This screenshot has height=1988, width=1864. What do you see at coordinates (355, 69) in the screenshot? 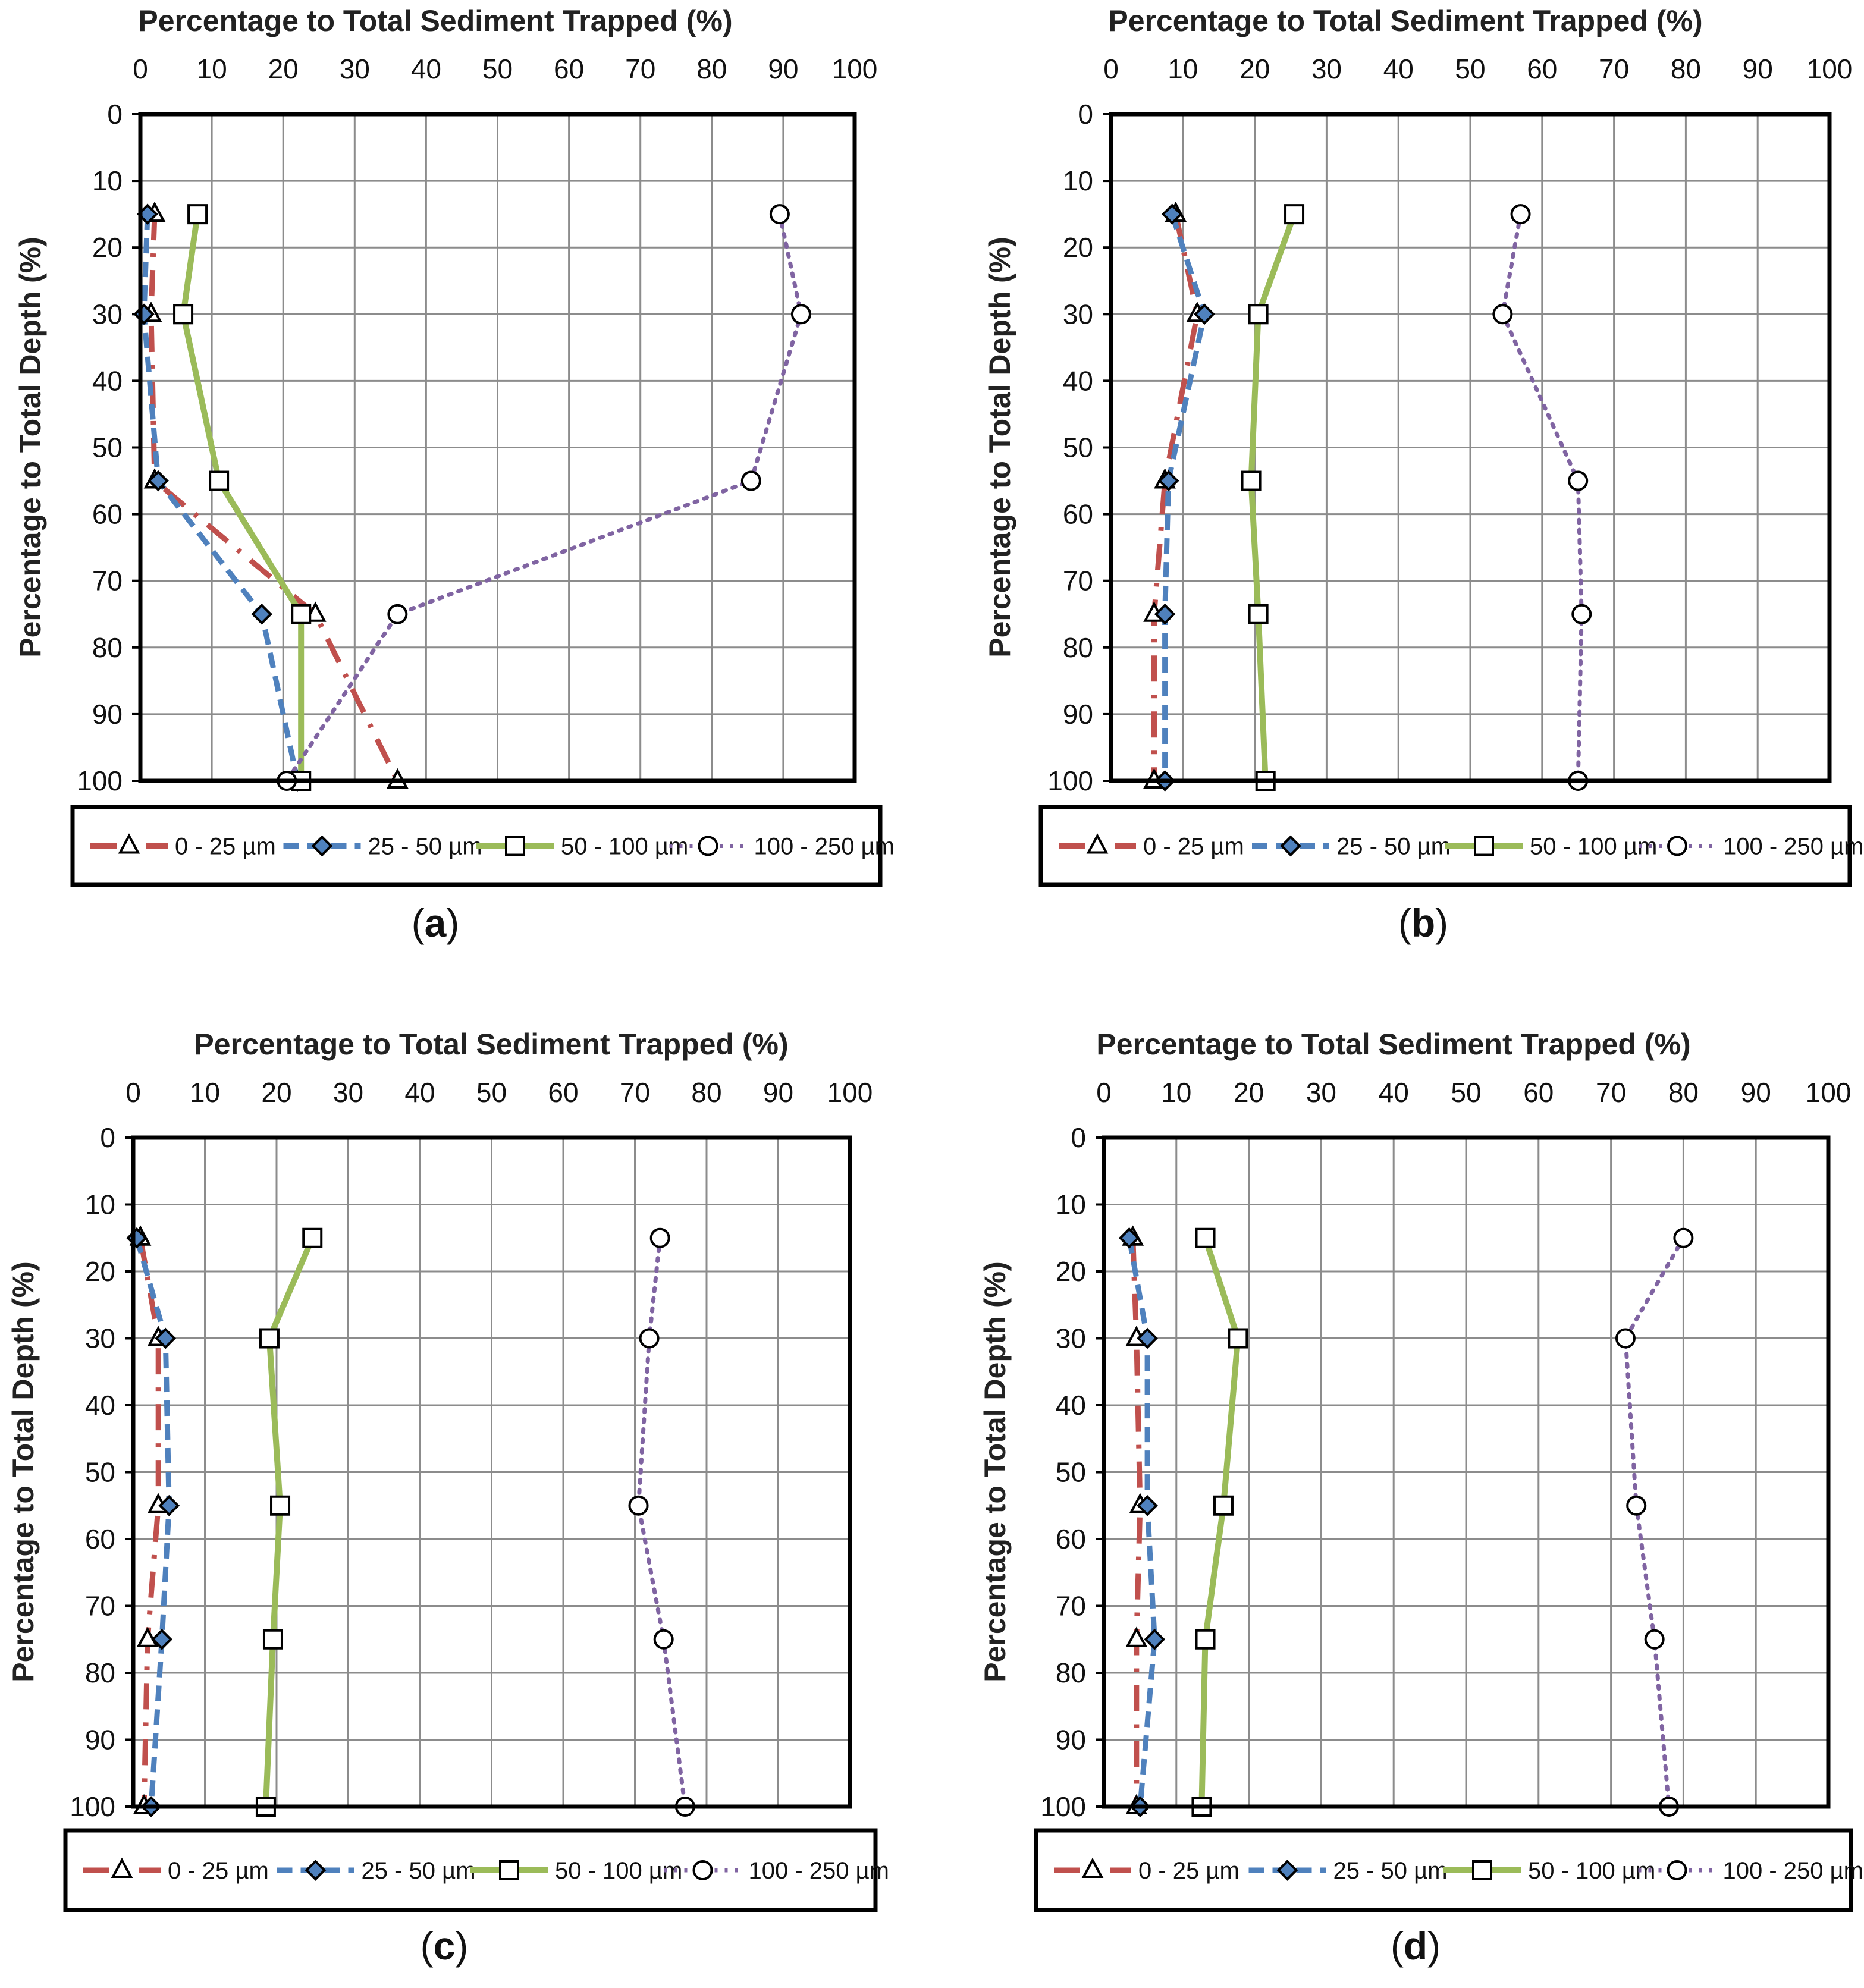
I see `x-tick-label: 30` at bounding box center [355, 69].